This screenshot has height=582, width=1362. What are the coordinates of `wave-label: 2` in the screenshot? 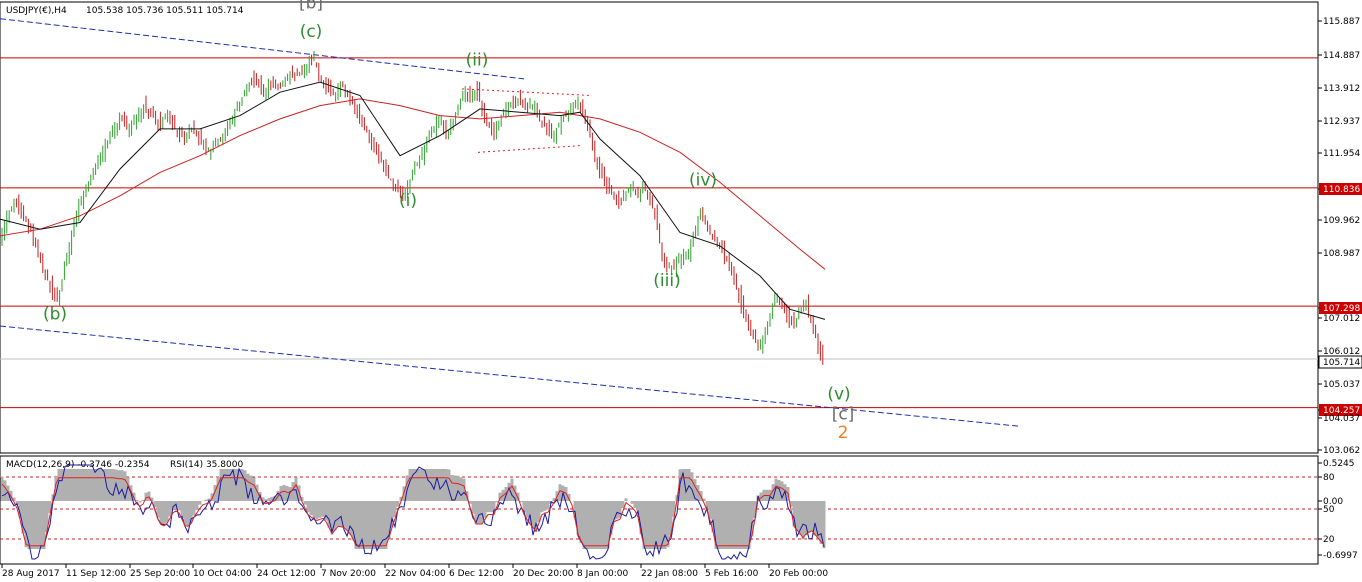 It's located at (843, 433).